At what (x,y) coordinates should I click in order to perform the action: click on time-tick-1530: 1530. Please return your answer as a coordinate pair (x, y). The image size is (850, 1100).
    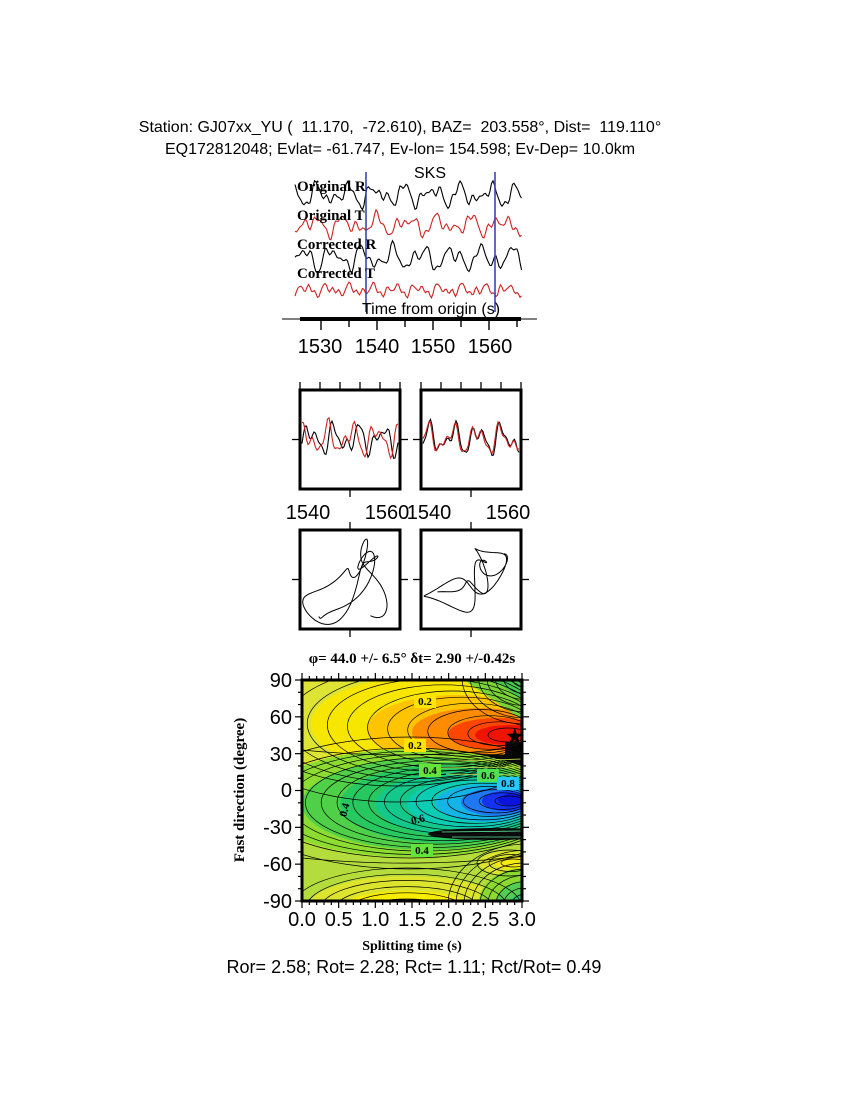
    Looking at the image, I should click on (320, 347).